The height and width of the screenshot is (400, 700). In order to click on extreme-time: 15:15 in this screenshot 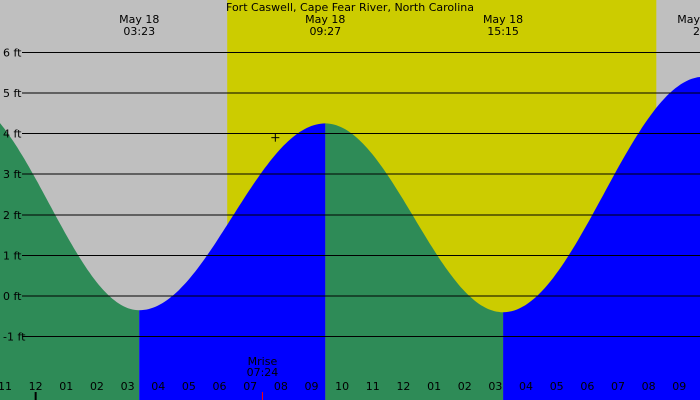, I will do `click(503, 31)`.